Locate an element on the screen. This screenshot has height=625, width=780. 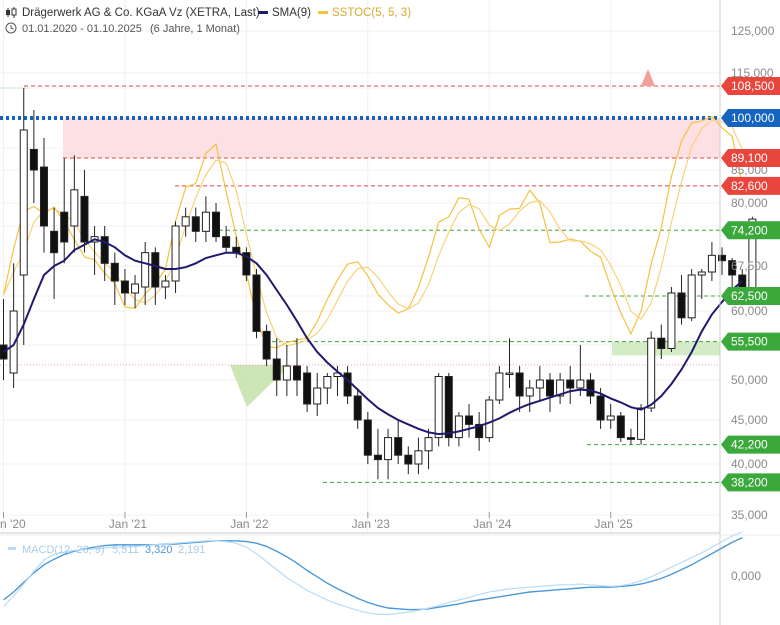
level-label: 42,200 is located at coordinates (750, 444).